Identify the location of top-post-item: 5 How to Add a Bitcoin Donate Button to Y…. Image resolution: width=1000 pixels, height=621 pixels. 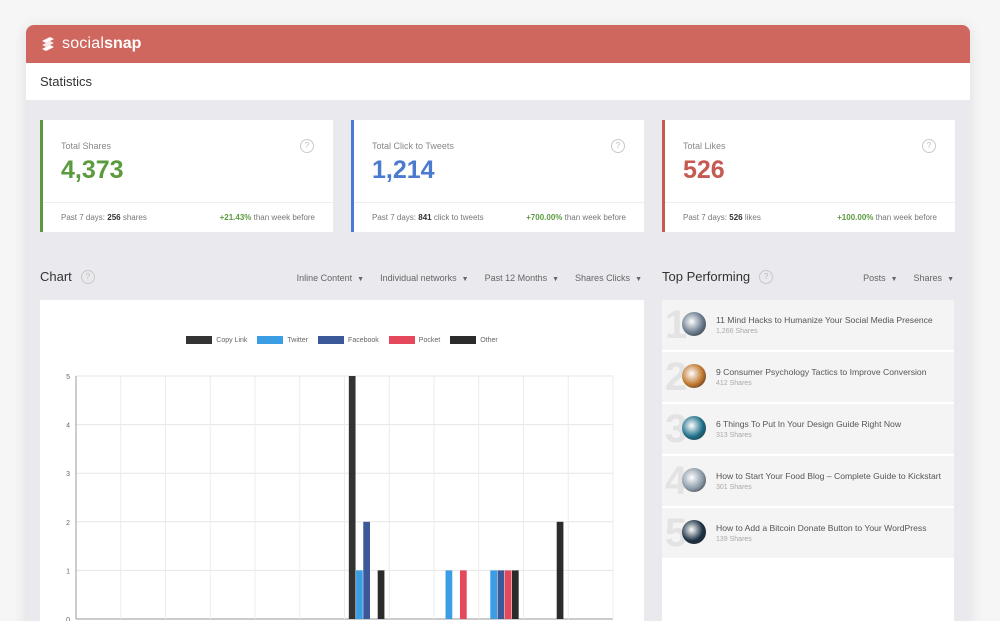
(808, 533).